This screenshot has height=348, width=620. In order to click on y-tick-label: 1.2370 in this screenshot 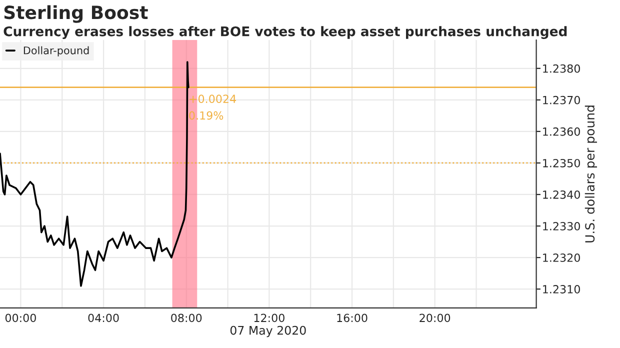, I will do `click(561, 100)`.